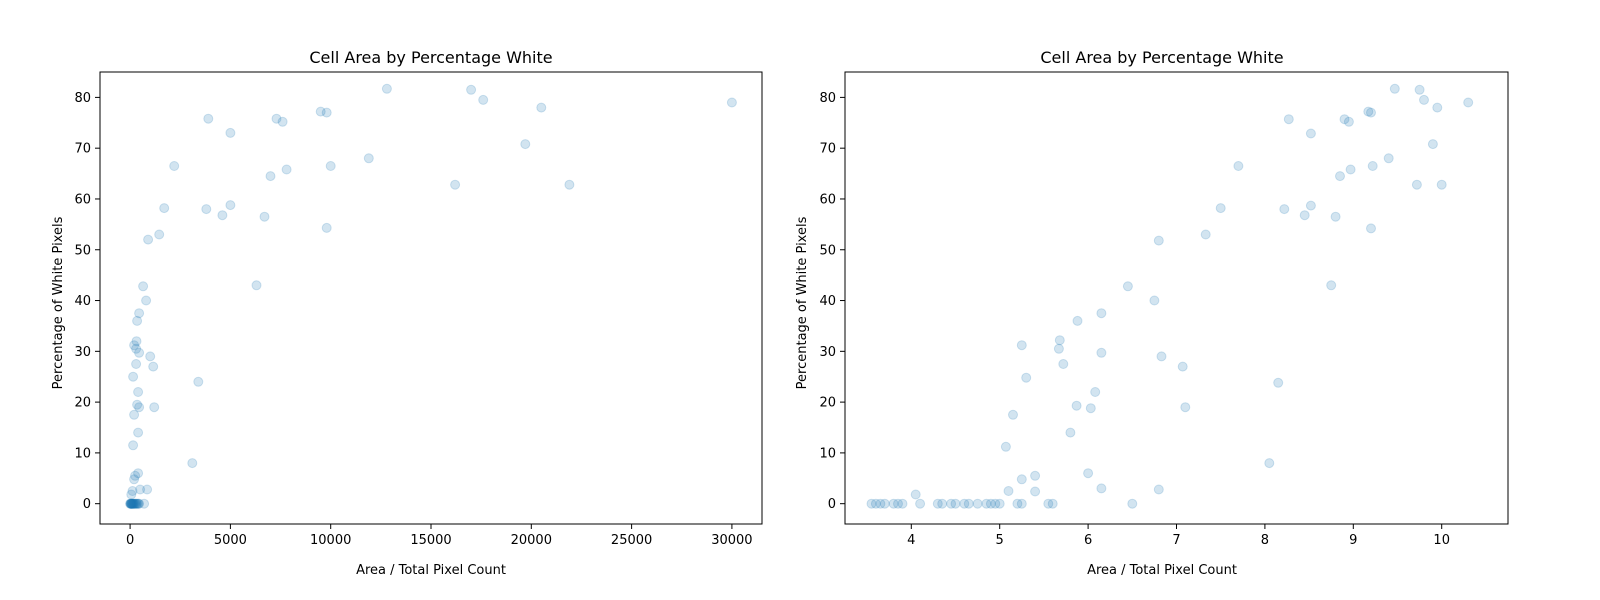 The height and width of the screenshot is (600, 1600). I want to click on y-tick-label: 40, so click(82, 301).